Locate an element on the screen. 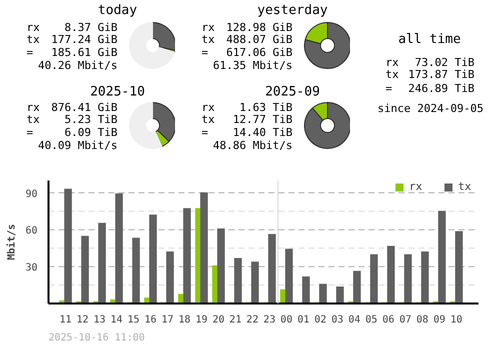 This screenshot has height=348, width=500. x-tick-label: 08 is located at coordinates (422, 320).